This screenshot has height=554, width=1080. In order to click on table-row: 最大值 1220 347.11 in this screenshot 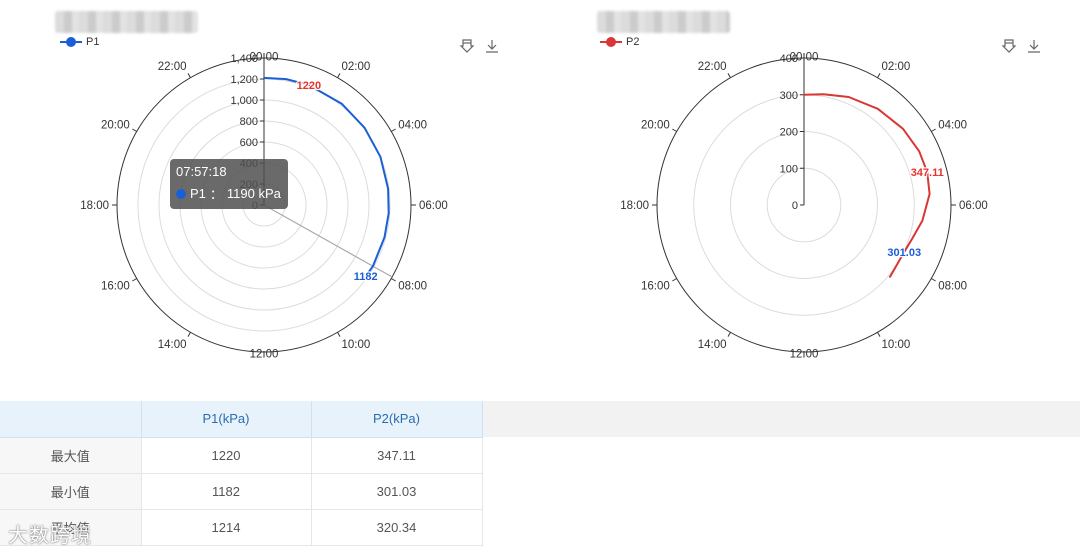, I will do `click(540, 455)`.